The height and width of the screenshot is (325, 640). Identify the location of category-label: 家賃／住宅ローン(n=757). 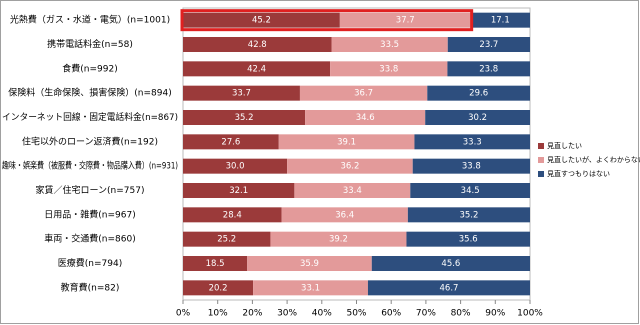
(90, 190).